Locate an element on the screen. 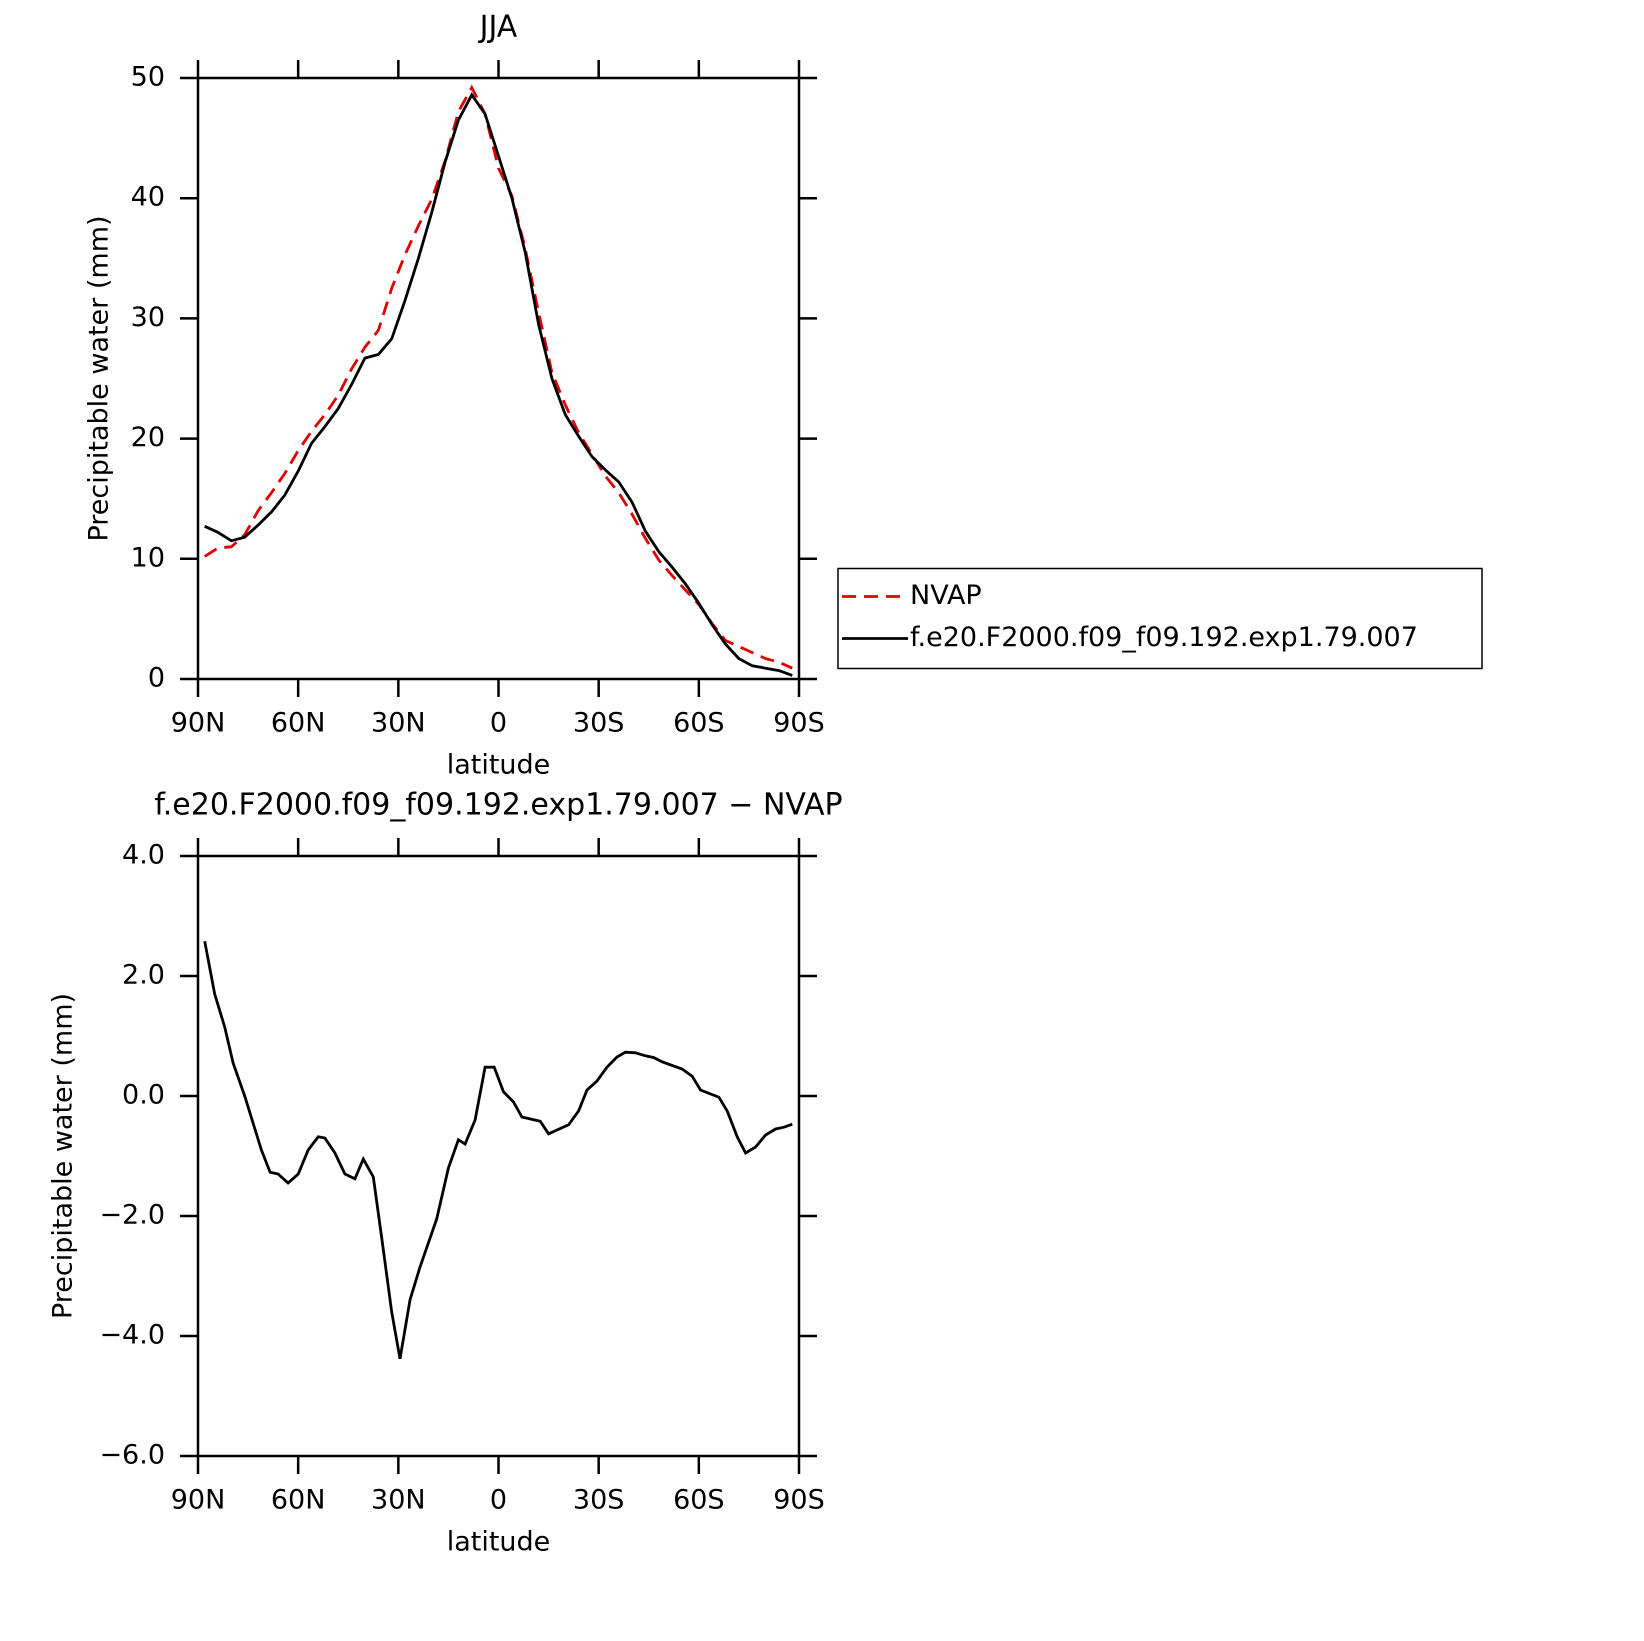  chart-title: JJA is located at coordinates (498, 27).